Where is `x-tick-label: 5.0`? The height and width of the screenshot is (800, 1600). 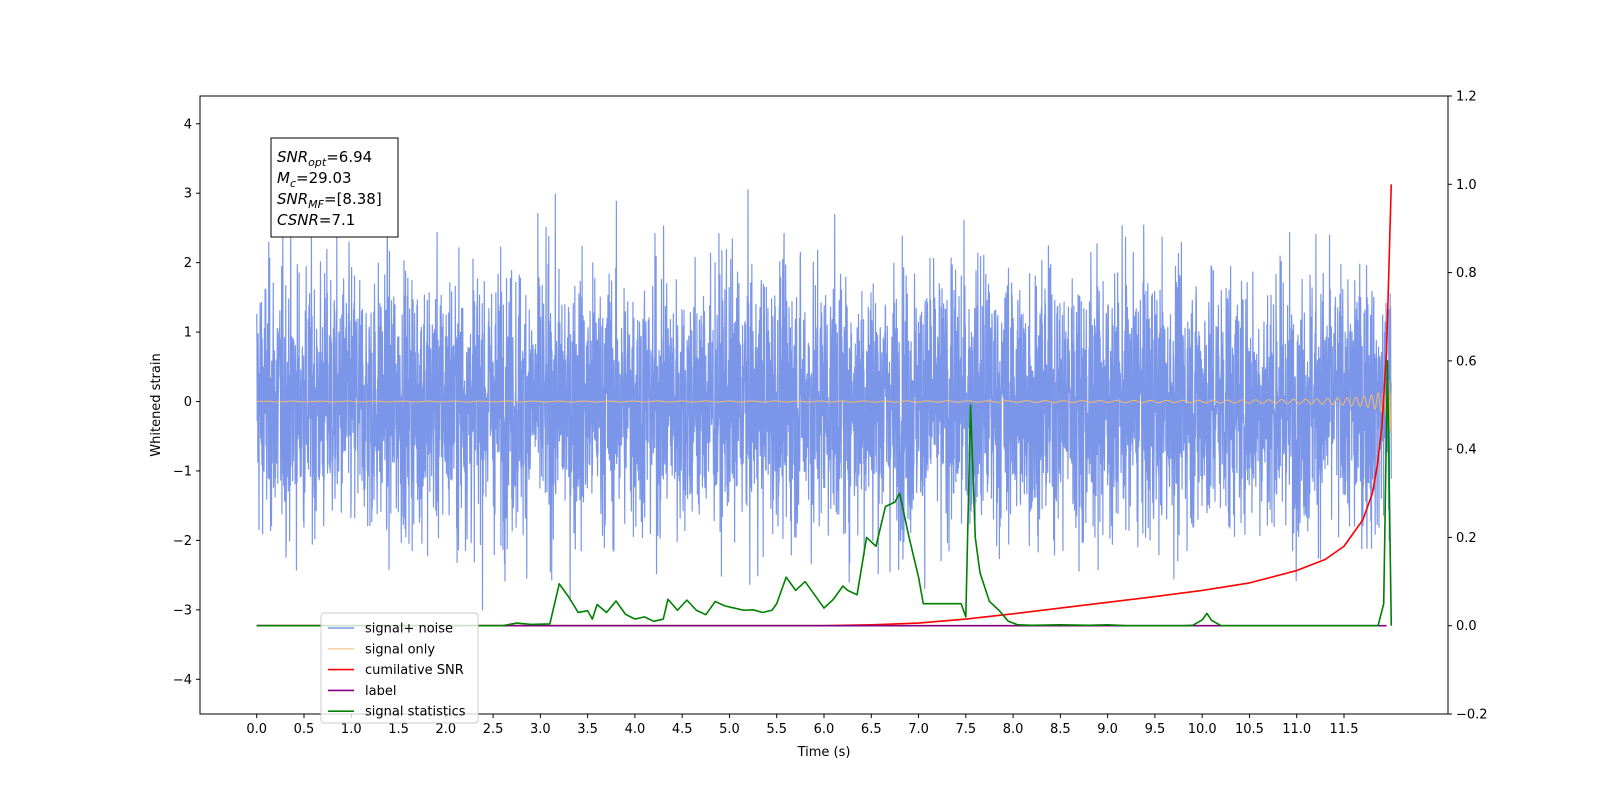
x-tick-label: 5.0 is located at coordinates (729, 729).